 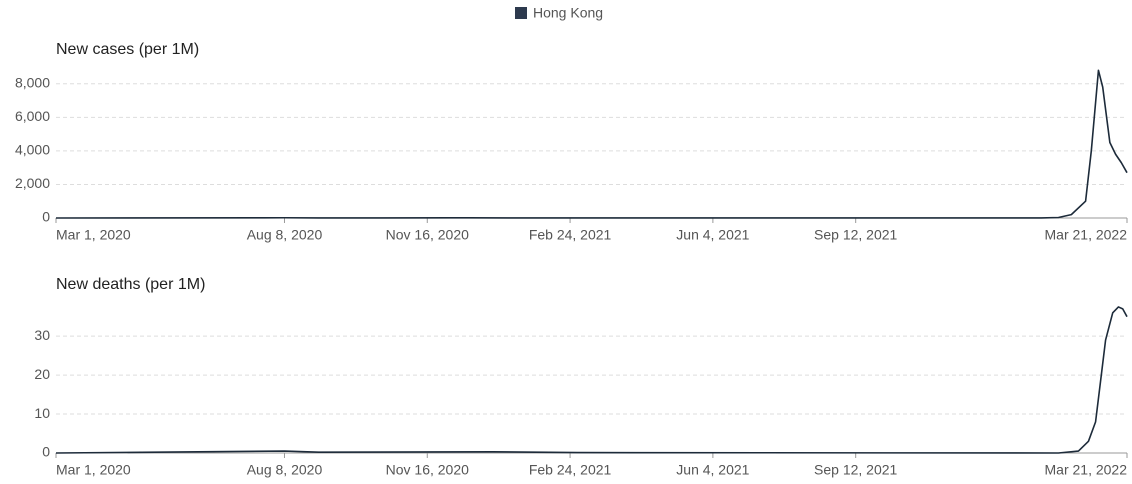 I want to click on chart-title: New cases (per 1M), so click(x=127, y=49).